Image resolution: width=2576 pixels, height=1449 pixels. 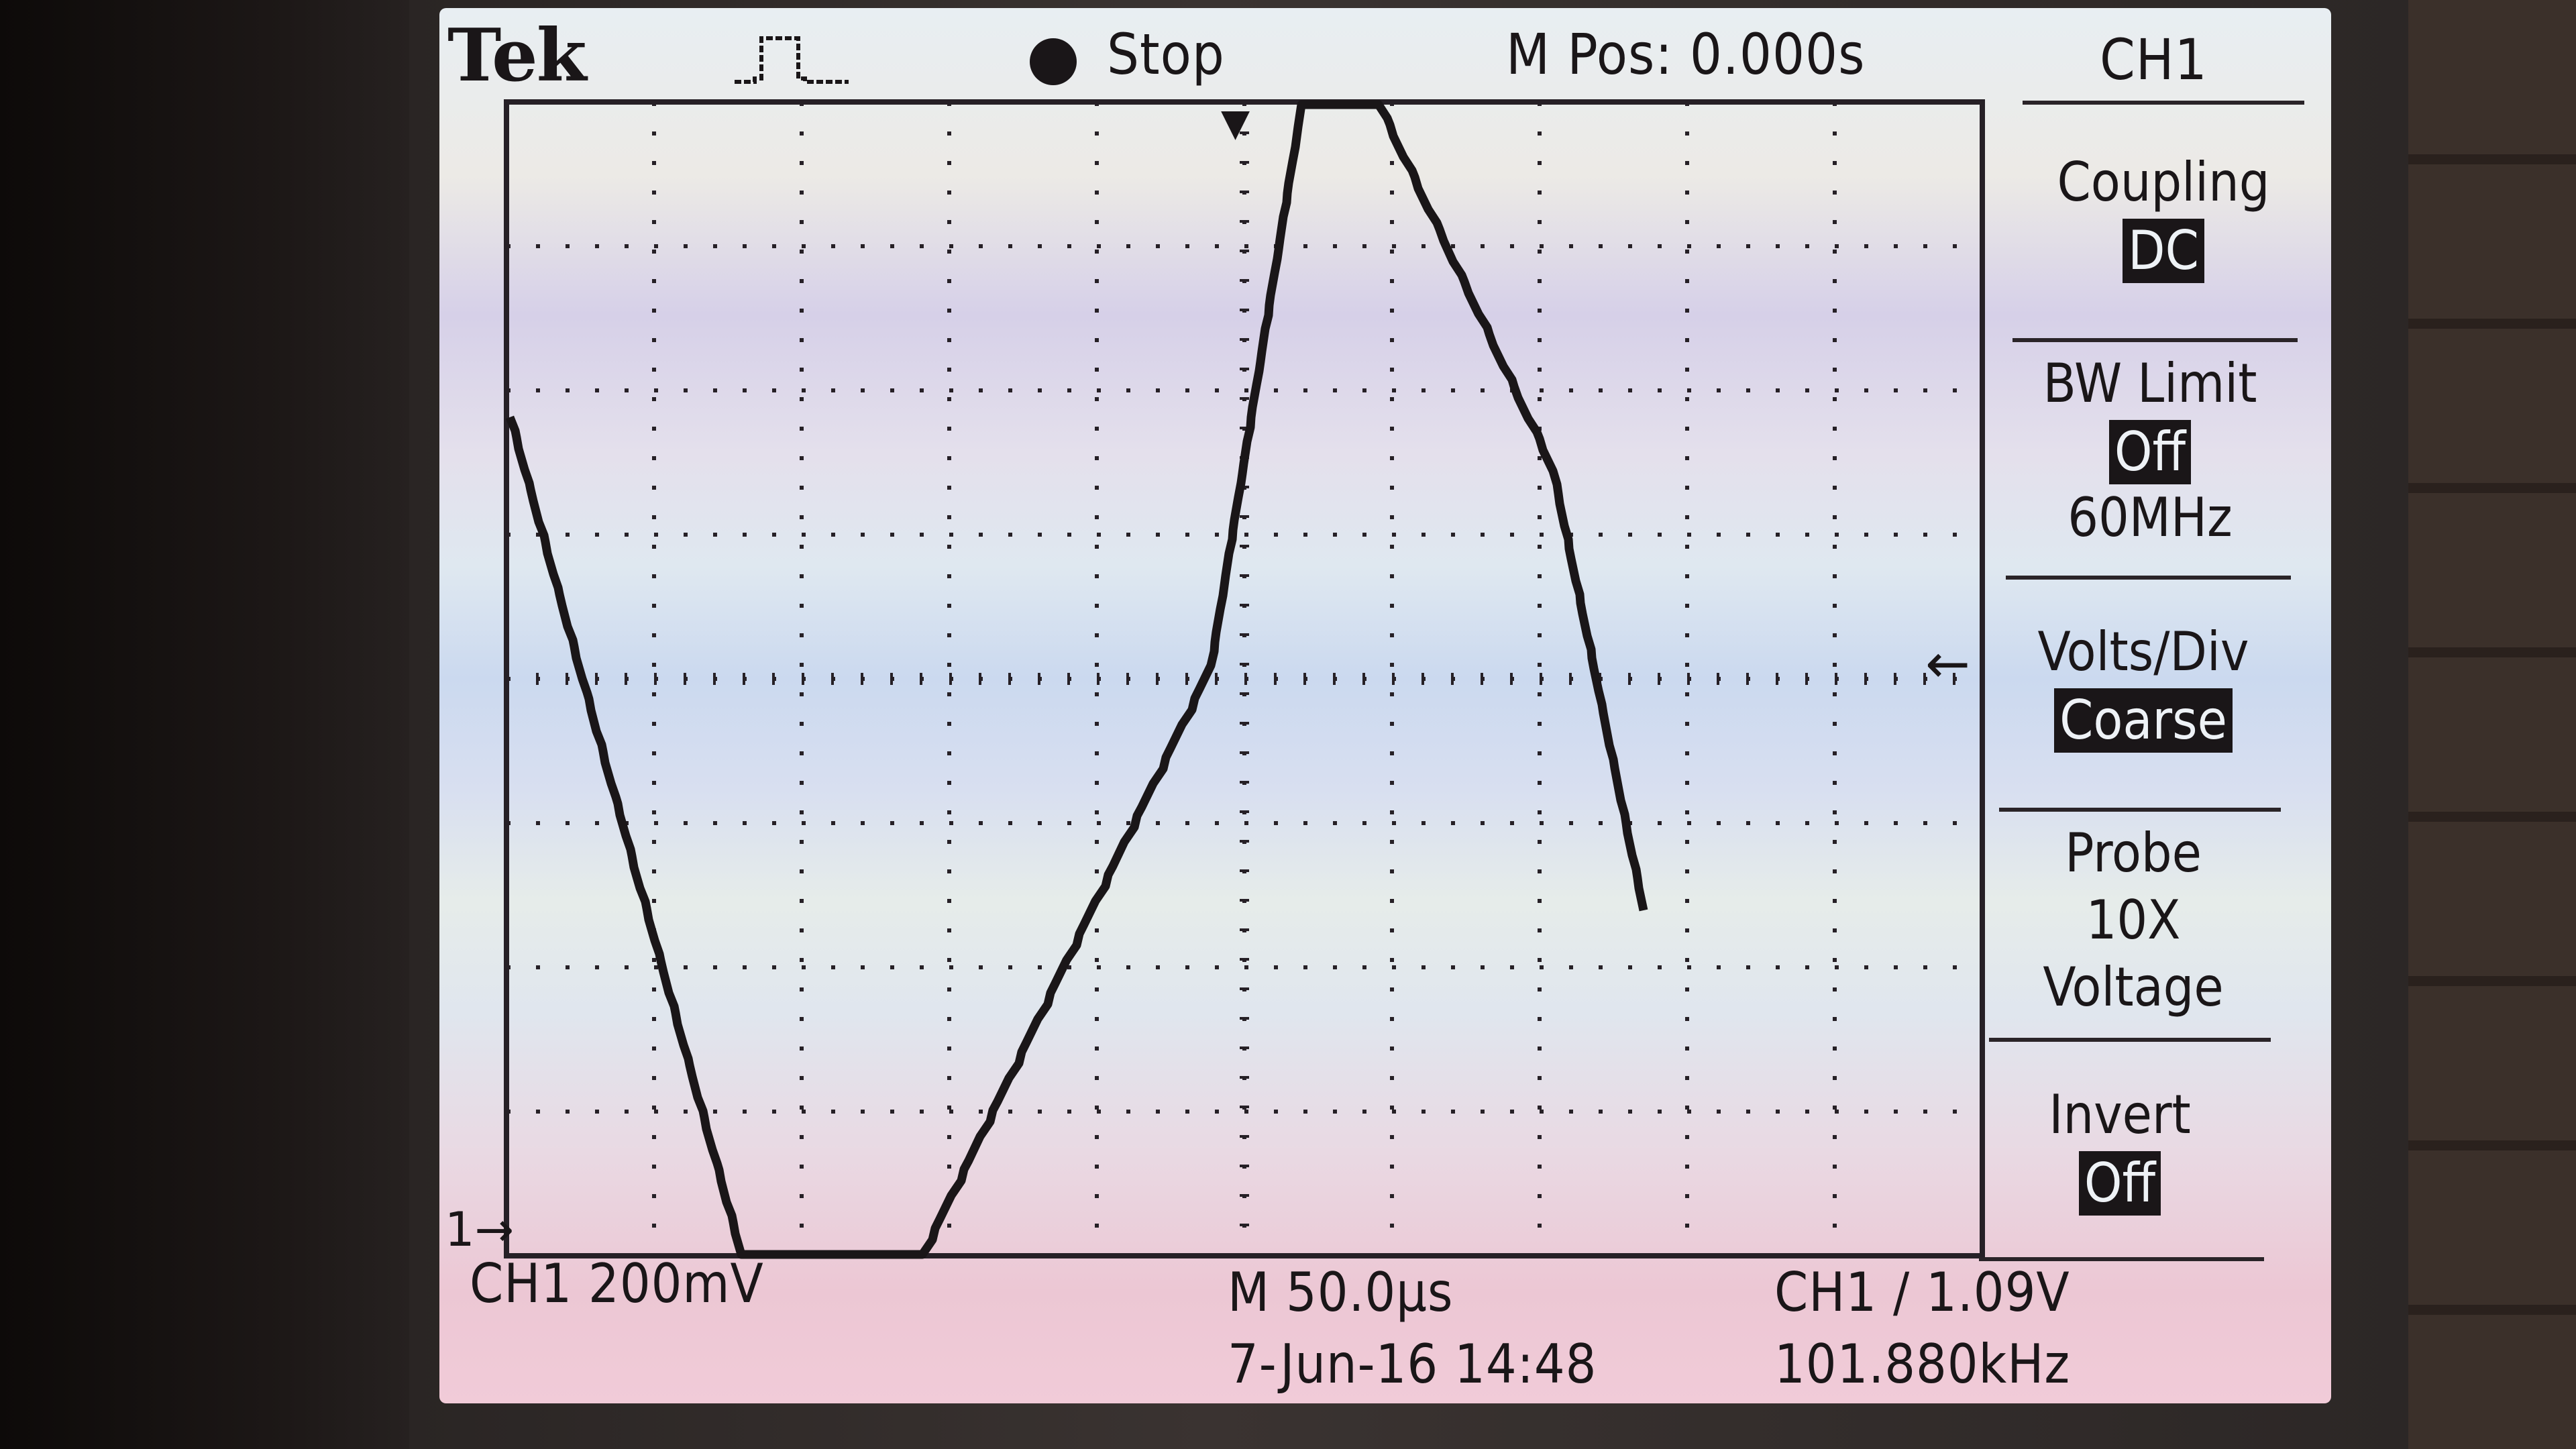 What do you see at coordinates (2163, 251) in the screenshot?
I see `coupling-value: DC` at bounding box center [2163, 251].